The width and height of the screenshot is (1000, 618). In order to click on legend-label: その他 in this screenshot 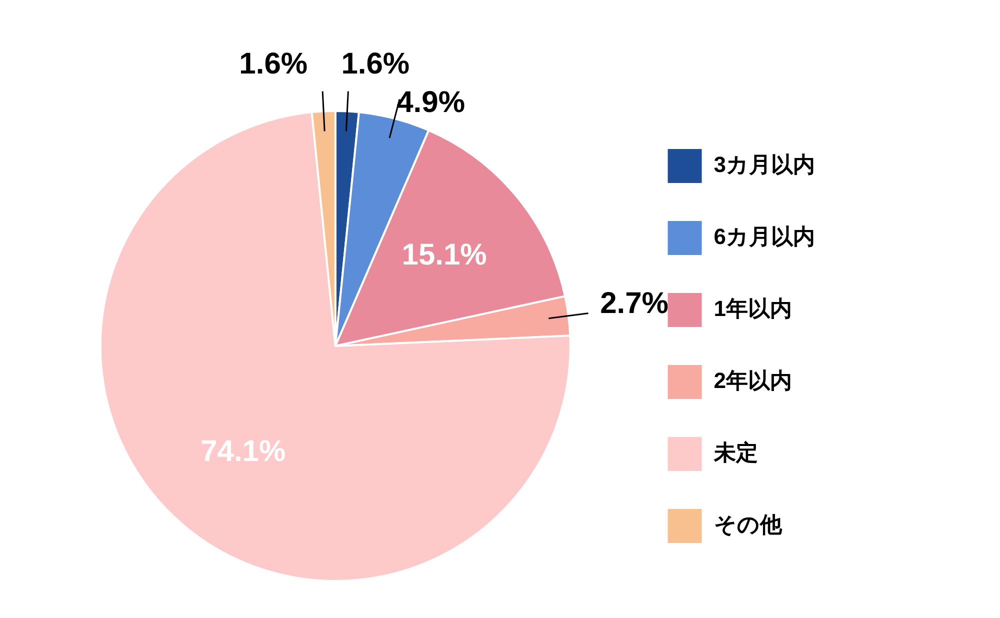, I will do `click(748, 525)`.